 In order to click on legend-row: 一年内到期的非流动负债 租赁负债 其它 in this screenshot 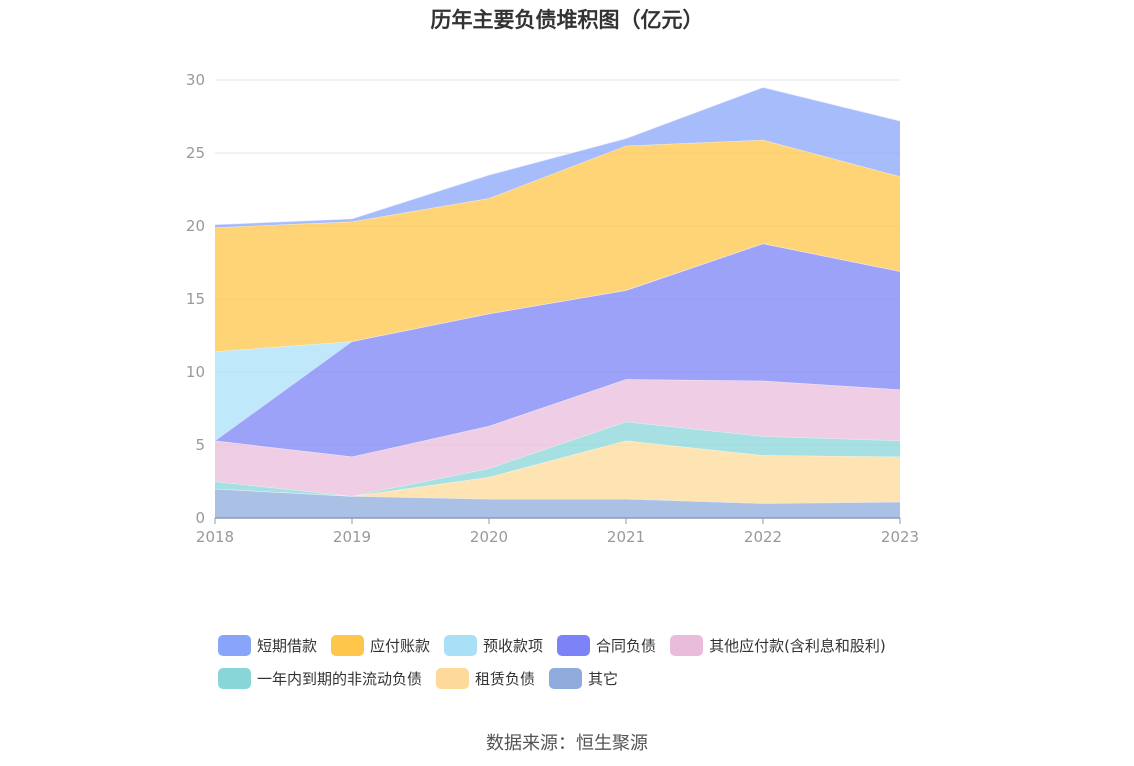, I will do `click(598, 678)`.